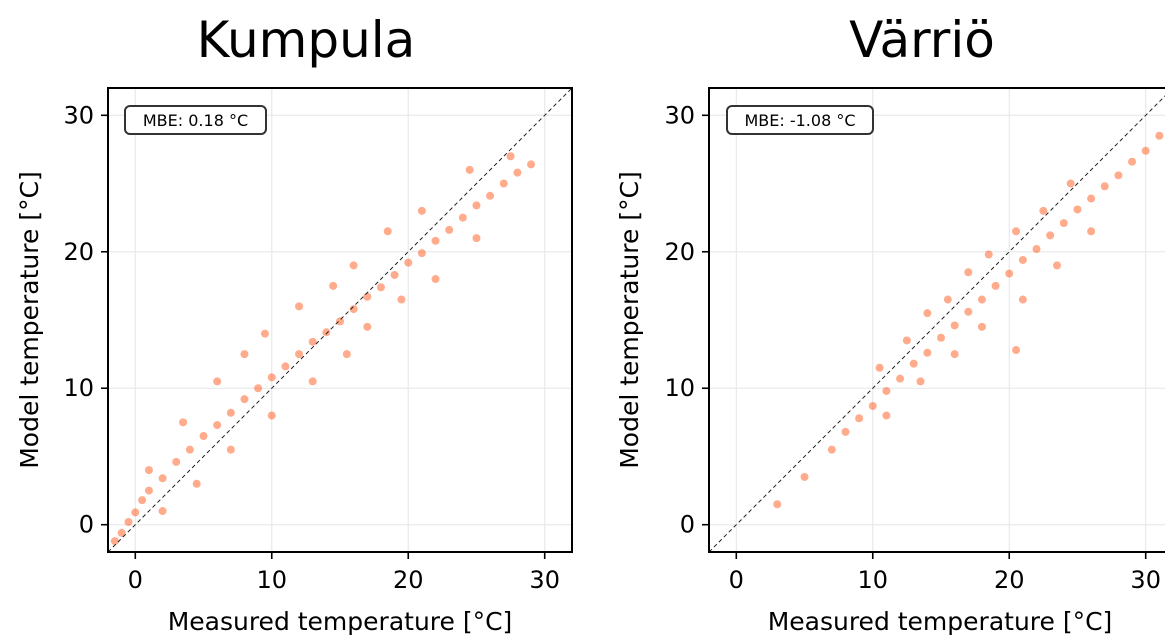 The height and width of the screenshot is (637, 1165). I want to click on mbe-annotation-kumpula: MBE: 0.18 °C, so click(195, 120).